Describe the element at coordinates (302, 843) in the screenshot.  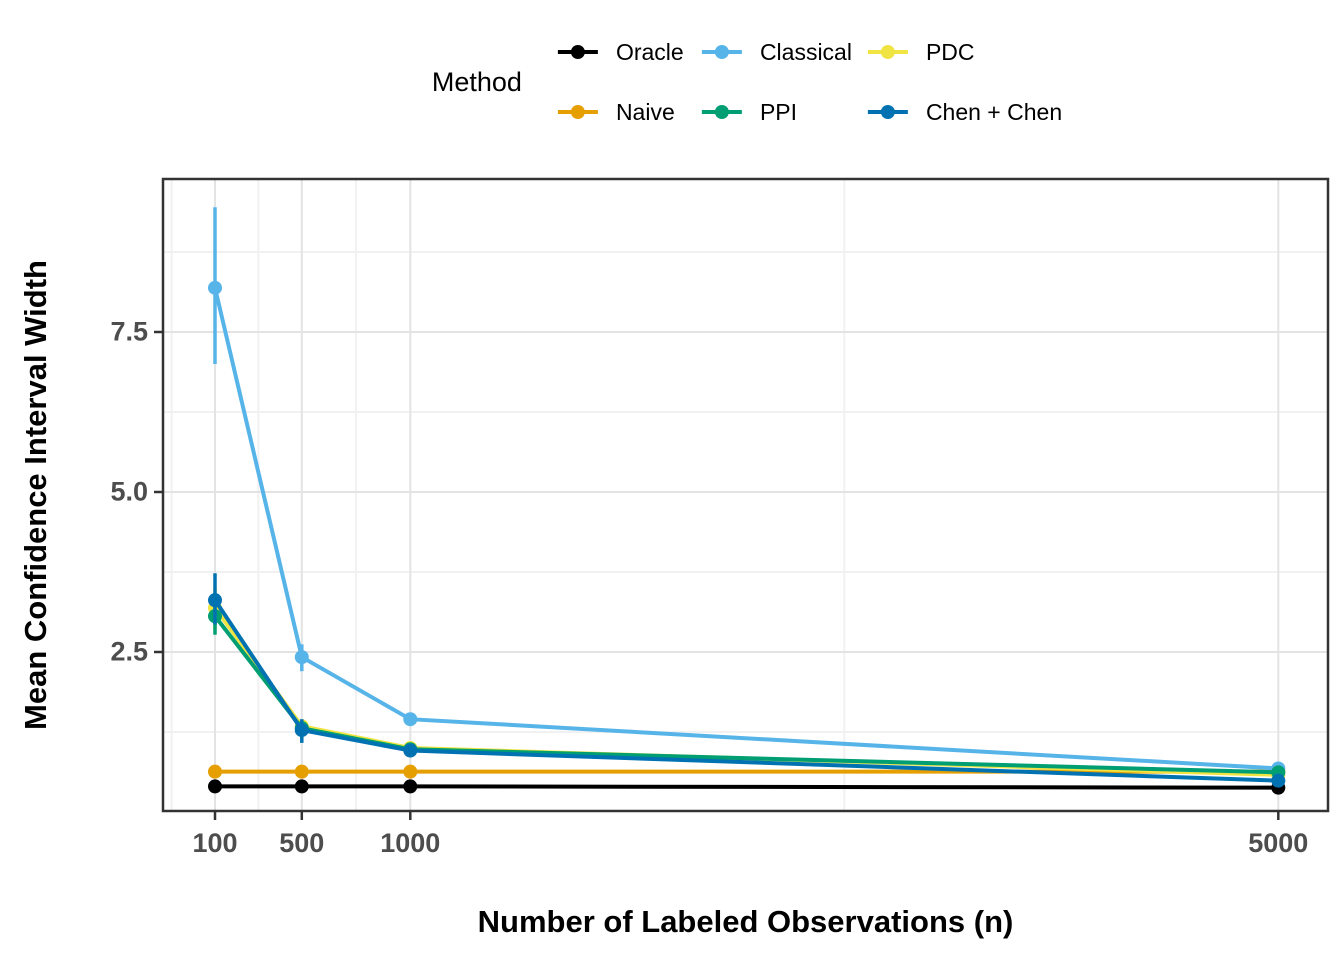
I see `x-tick-label: 500` at that location.